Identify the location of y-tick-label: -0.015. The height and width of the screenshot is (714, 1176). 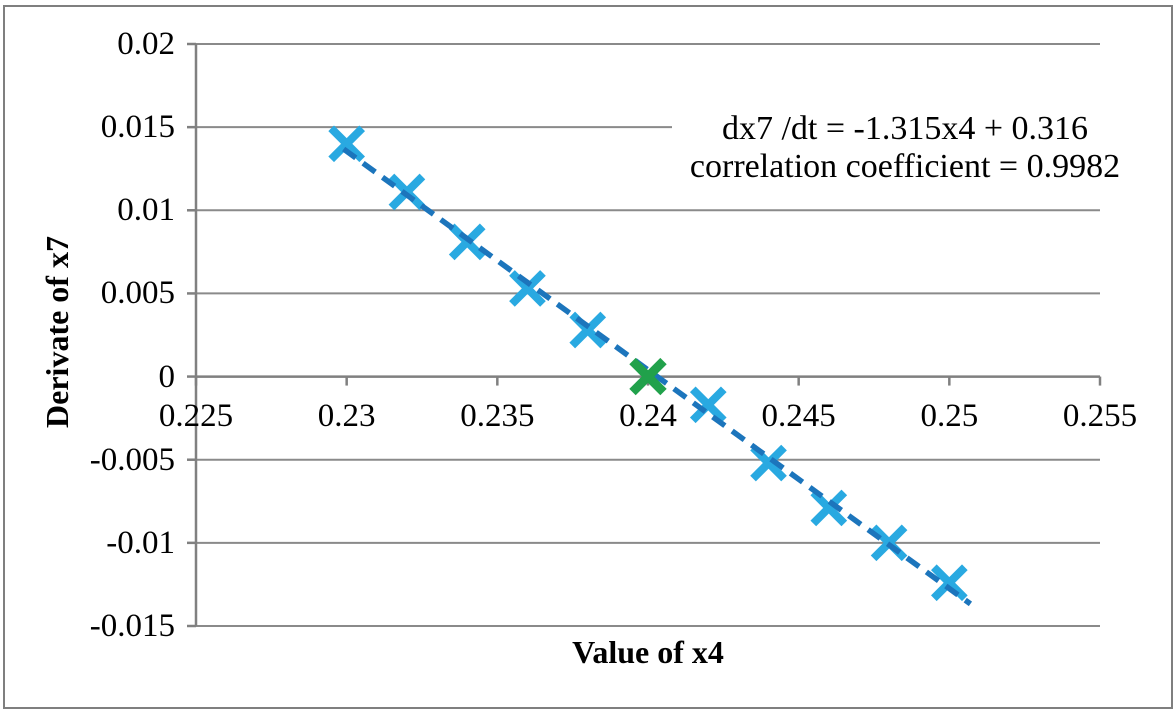
(132, 626).